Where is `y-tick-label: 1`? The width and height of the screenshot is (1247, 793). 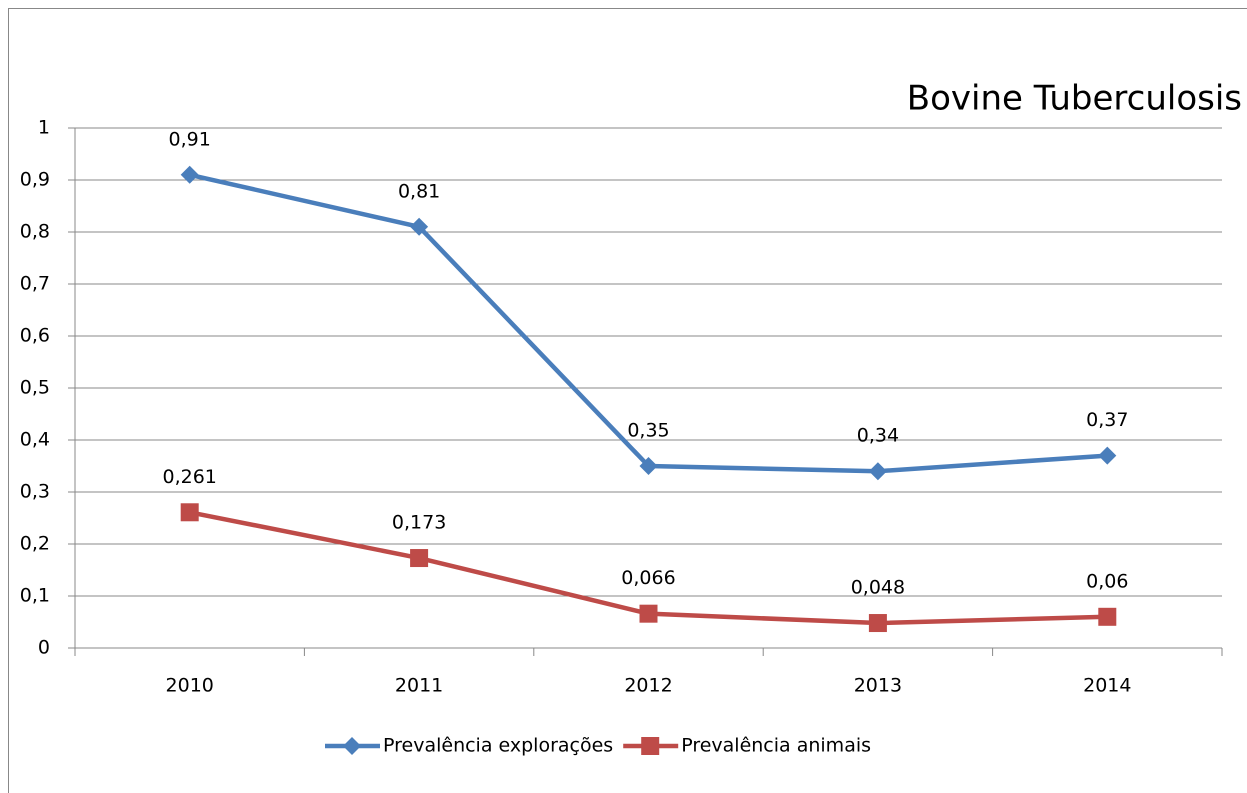 y-tick-label: 1 is located at coordinates (44, 128).